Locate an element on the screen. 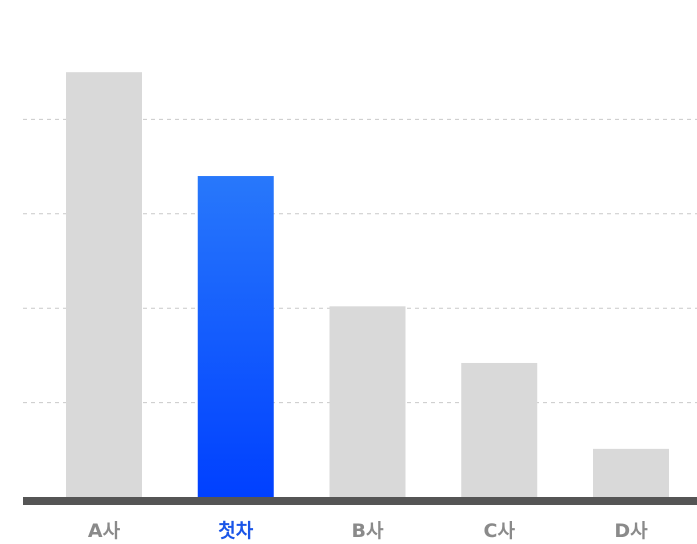  x-tick-label: 첫차 is located at coordinates (235, 531).